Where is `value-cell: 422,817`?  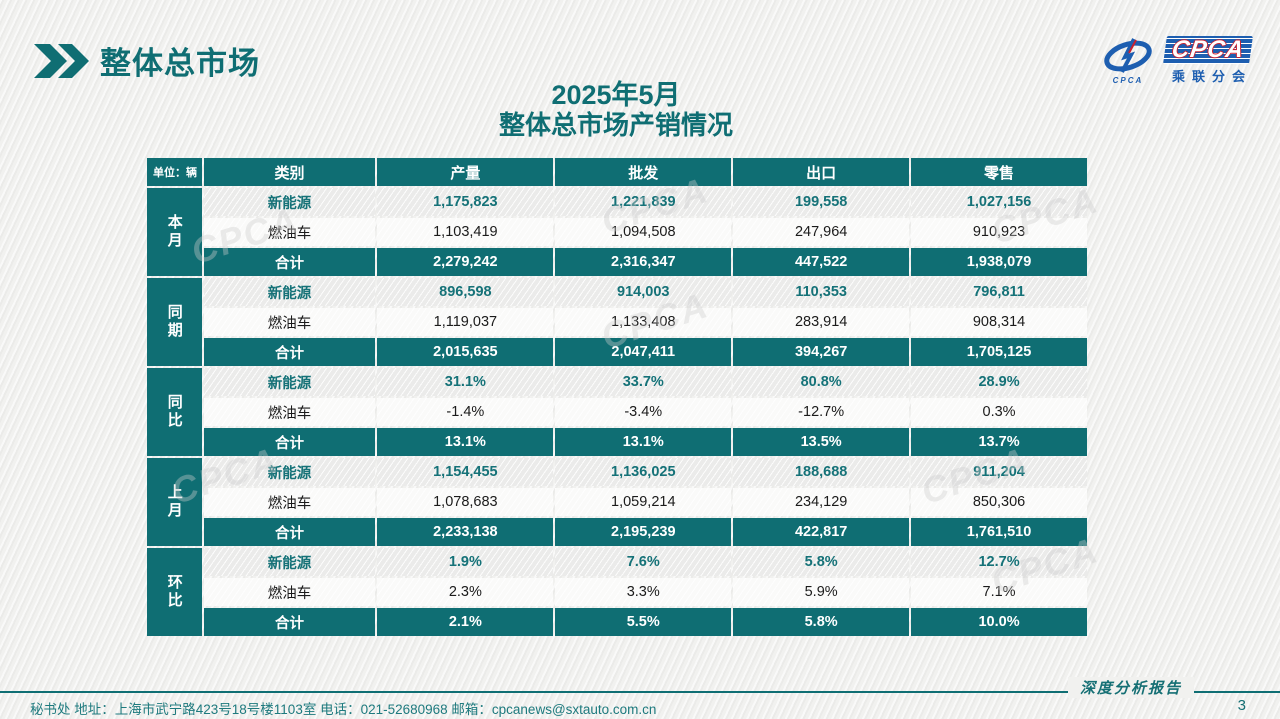
value-cell: 422,817 is located at coordinates (821, 532).